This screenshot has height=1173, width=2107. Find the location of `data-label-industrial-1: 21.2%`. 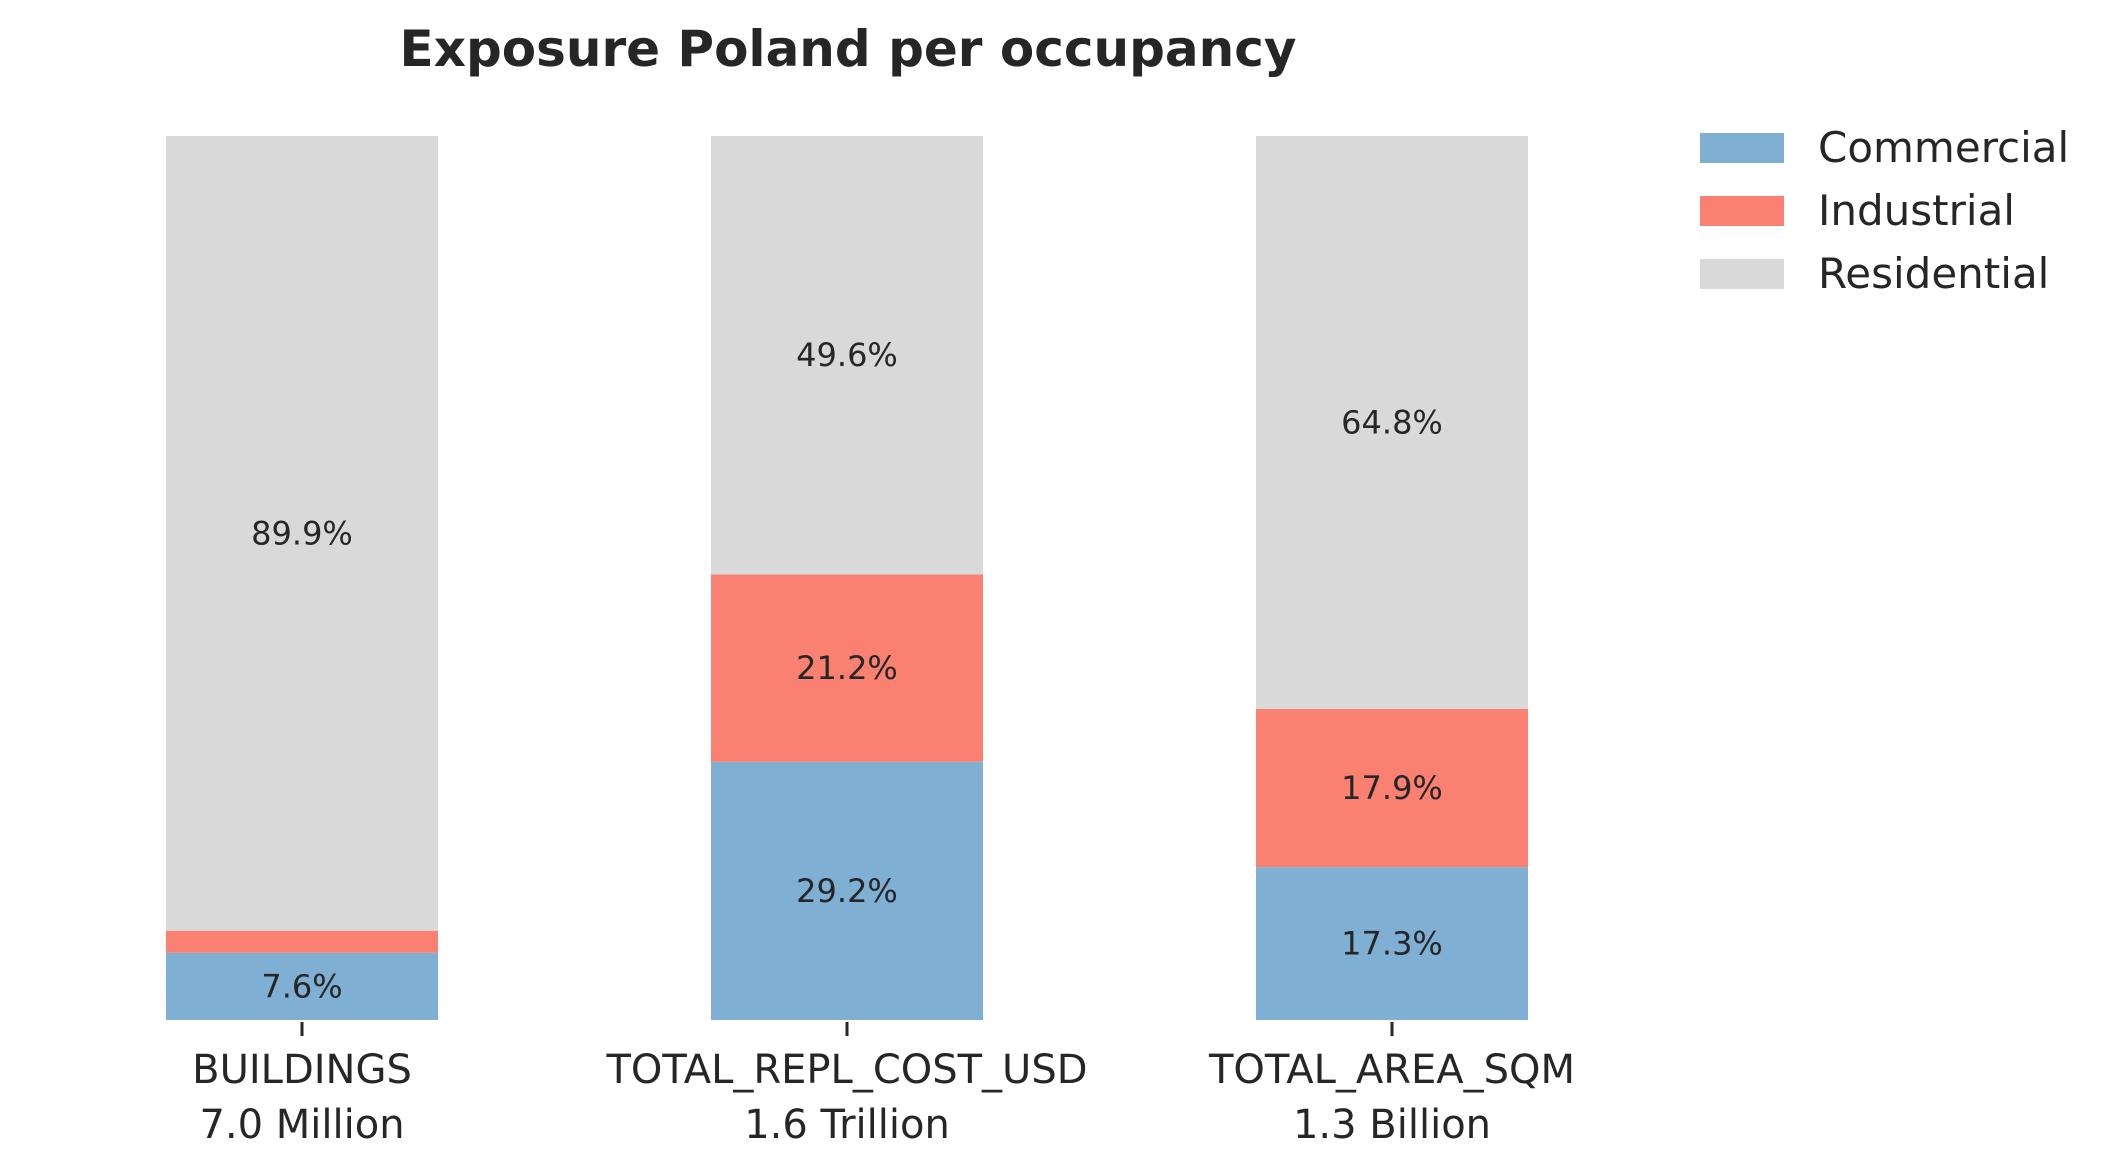

data-label-industrial-1: 21.2% is located at coordinates (847, 668).